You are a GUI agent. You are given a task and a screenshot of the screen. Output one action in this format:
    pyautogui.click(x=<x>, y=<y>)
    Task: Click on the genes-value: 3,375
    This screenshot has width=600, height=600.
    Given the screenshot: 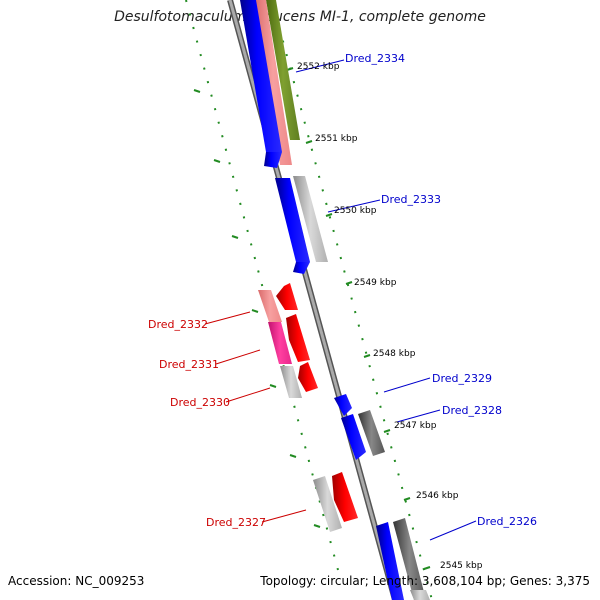 What is the action you would take?
    pyautogui.click(x=573, y=581)
    